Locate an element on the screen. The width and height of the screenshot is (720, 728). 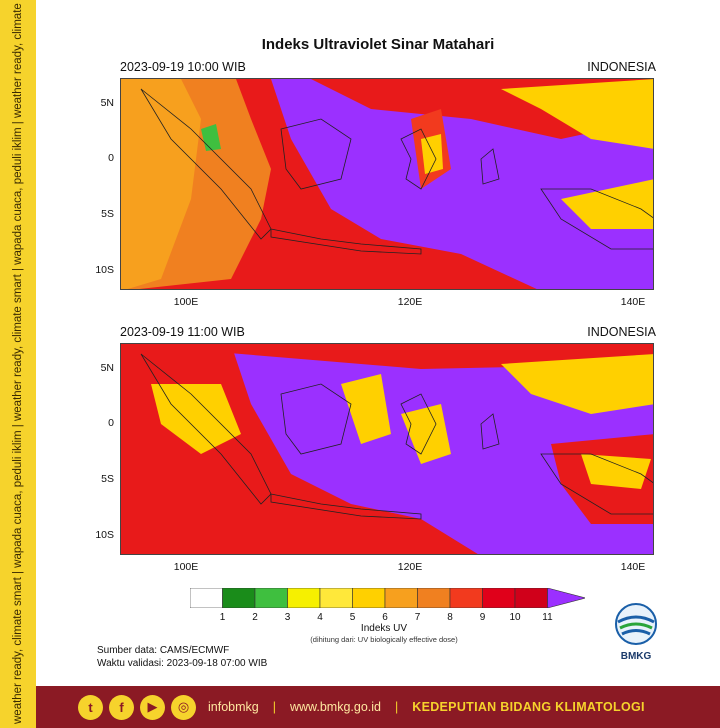
source-line: Sumber data: CAMS/ECMWF is located at coordinates (163, 650).